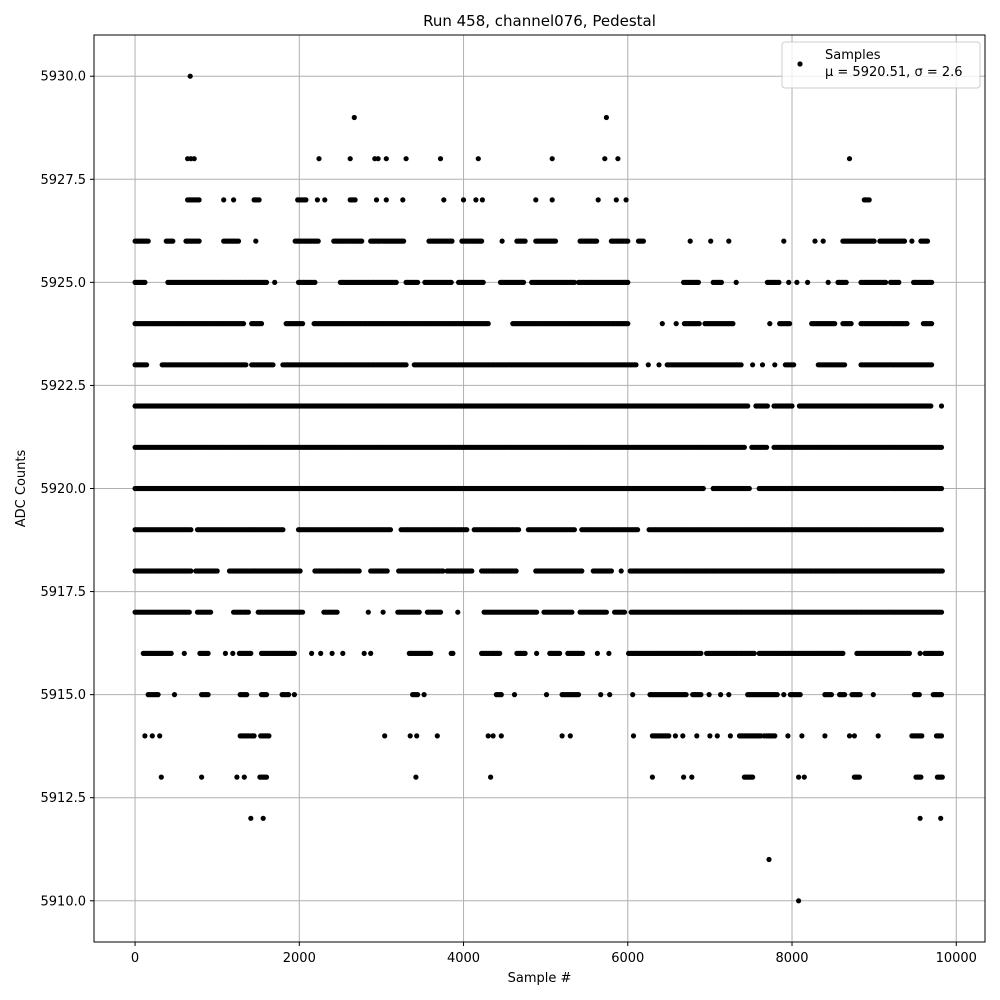 This screenshot has width=1000, height=1000. What do you see at coordinates (791, 958) in the screenshot?
I see `x-tick-label: 8000` at bounding box center [791, 958].